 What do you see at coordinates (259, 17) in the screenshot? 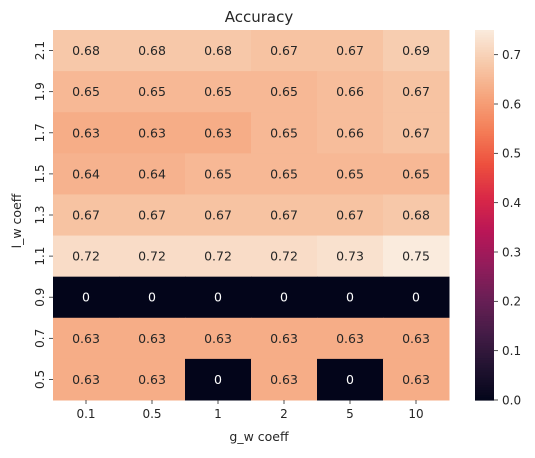
I see `chart-title: Accuracy` at bounding box center [259, 17].